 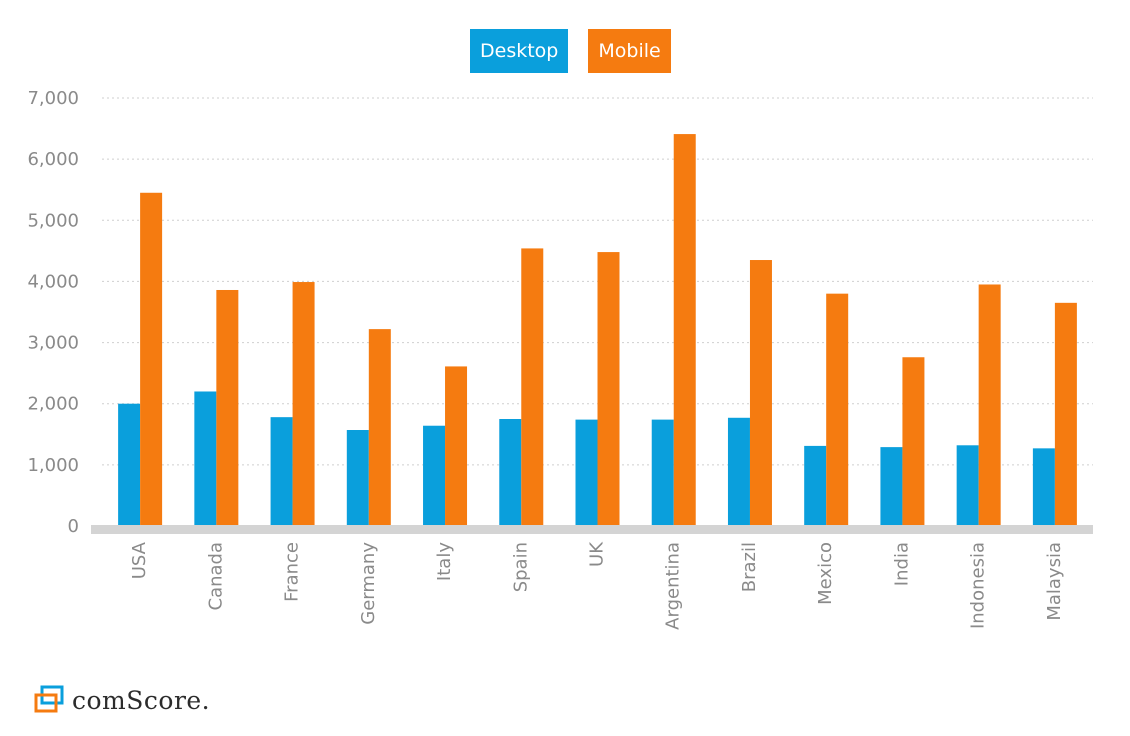 What do you see at coordinates (215, 576) in the screenshot?
I see `x-tick-label: Canada` at bounding box center [215, 576].